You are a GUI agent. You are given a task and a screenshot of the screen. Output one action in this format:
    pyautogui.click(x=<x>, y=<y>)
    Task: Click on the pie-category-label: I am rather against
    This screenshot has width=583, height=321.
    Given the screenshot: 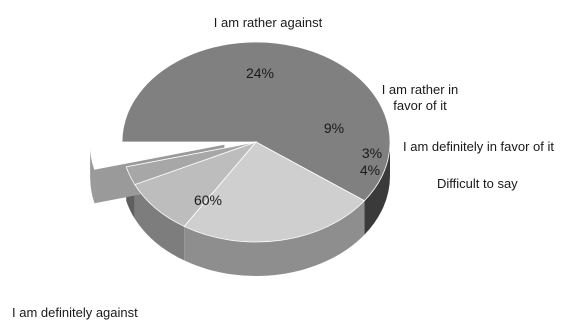 What is the action you would take?
    pyautogui.click(x=268, y=22)
    